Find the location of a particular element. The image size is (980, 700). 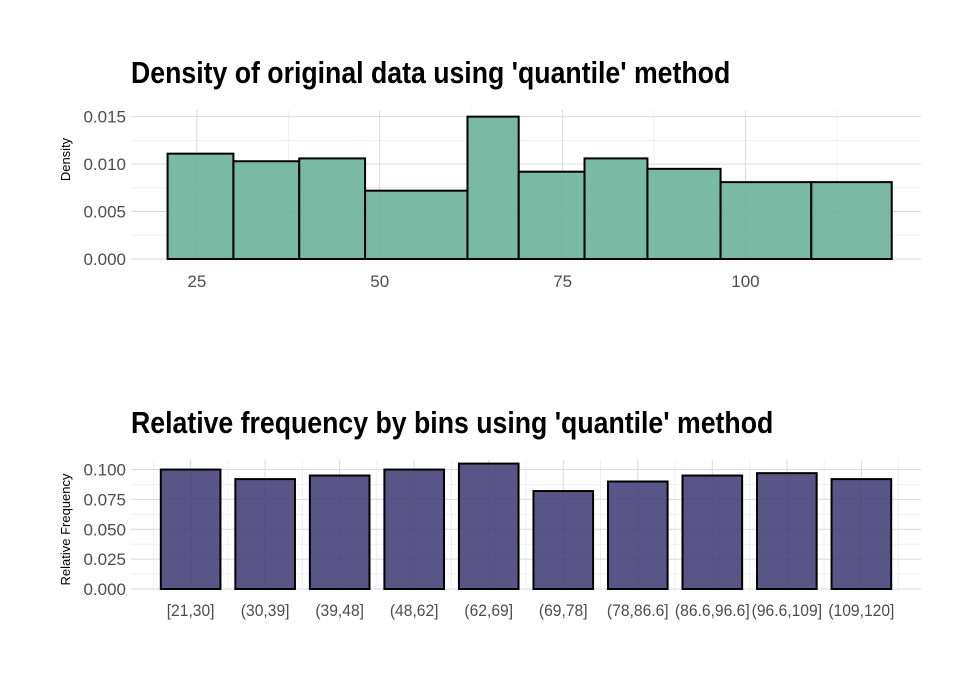

x-category-label: (86.6,96.6] is located at coordinates (712, 610).